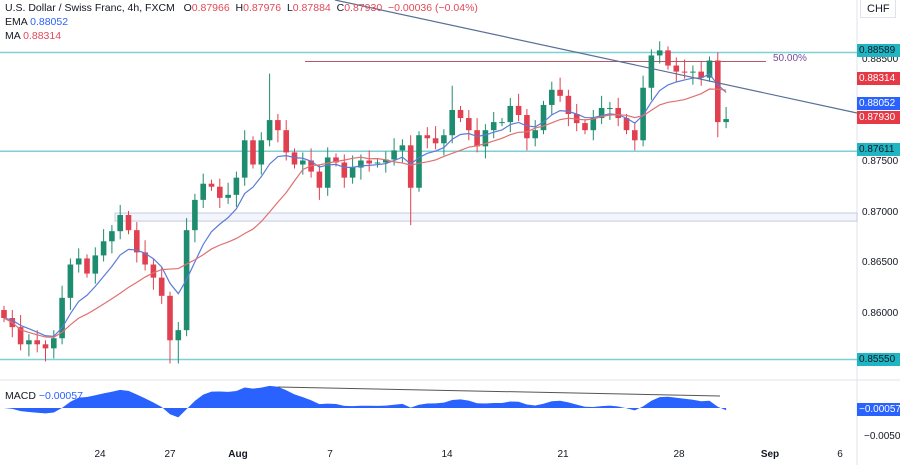 The width and height of the screenshot is (900, 465). Describe the element at coordinates (447, 454) in the screenshot. I see `x-tick: 14` at that location.